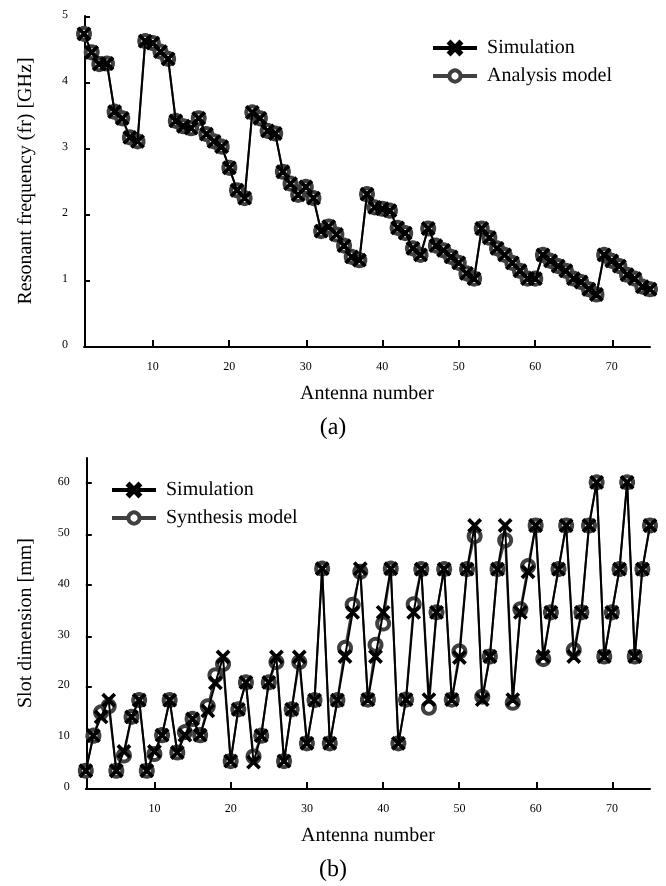  Describe the element at coordinates (26, 181) in the screenshot. I see `y-axis-title: Resonant frequency (fr) [GHz]` at that location.